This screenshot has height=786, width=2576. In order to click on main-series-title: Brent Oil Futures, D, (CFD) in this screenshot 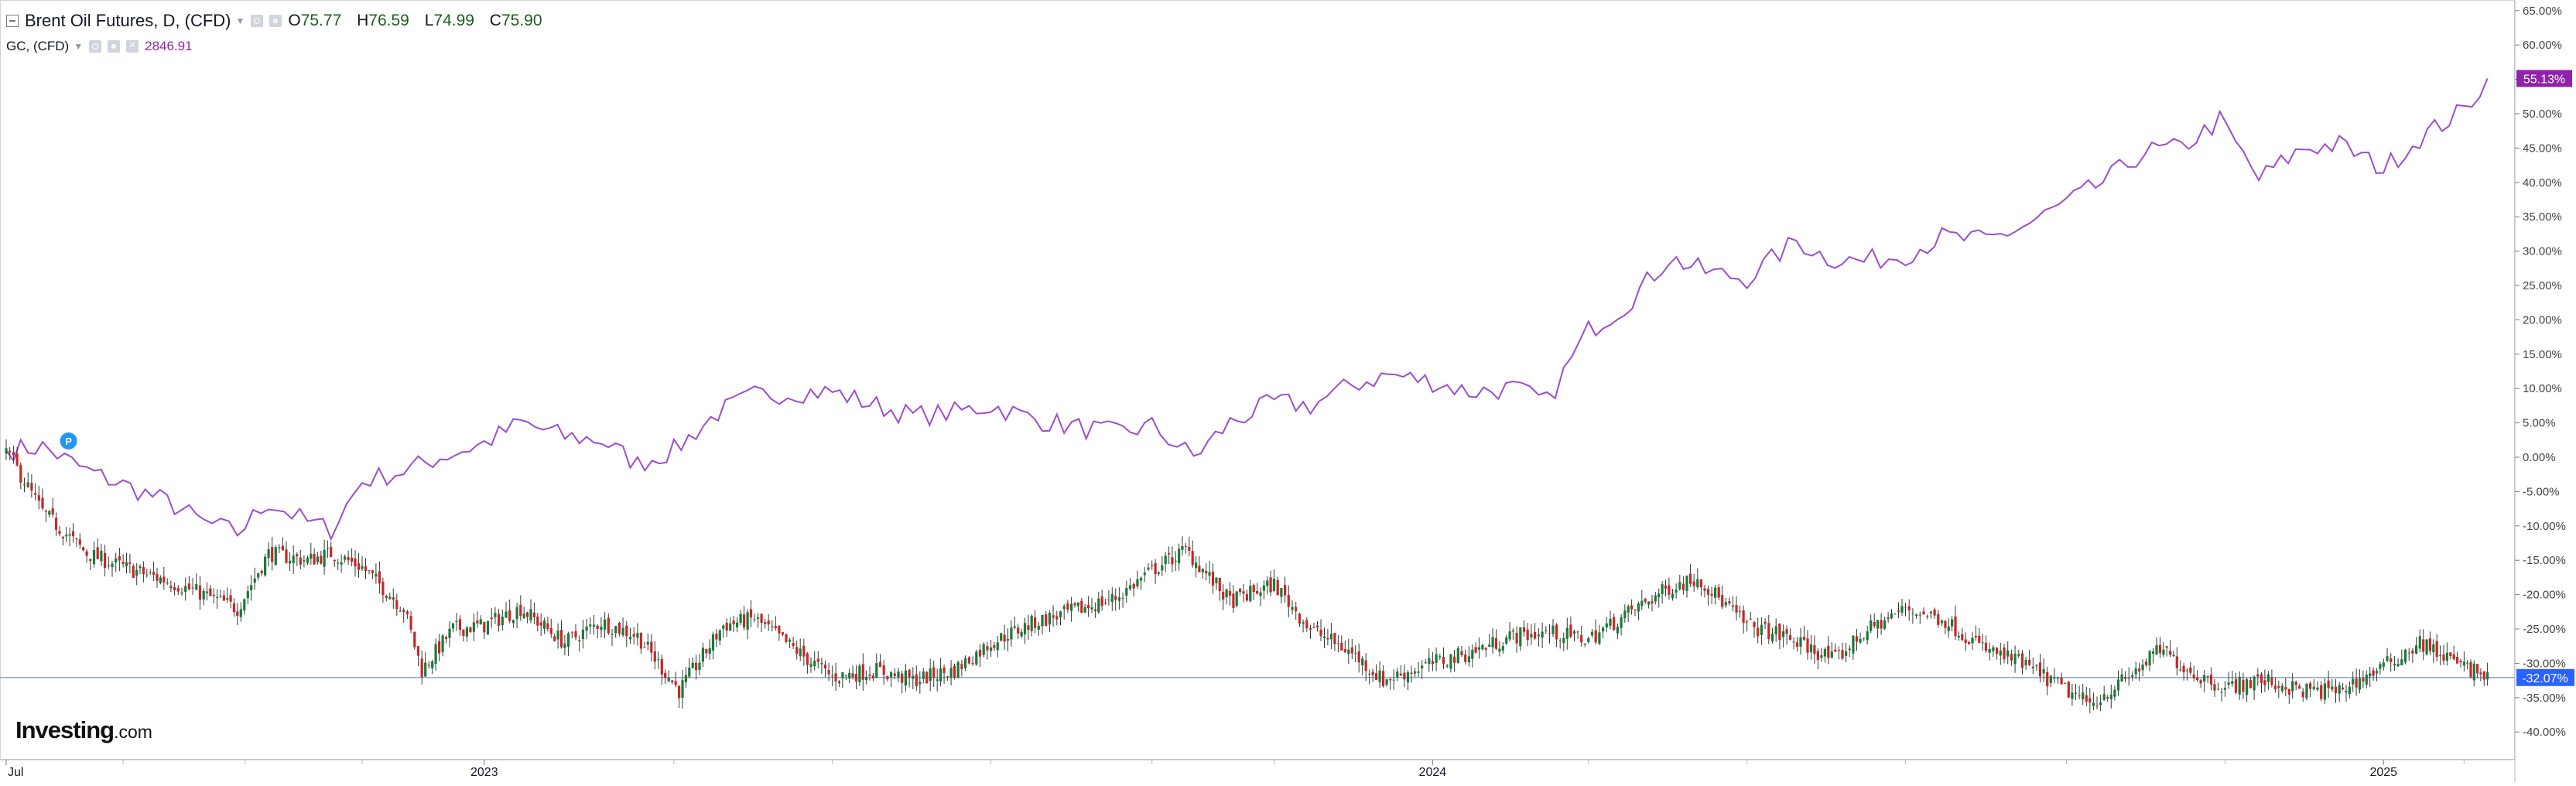, I will do `click(128, 20)`.